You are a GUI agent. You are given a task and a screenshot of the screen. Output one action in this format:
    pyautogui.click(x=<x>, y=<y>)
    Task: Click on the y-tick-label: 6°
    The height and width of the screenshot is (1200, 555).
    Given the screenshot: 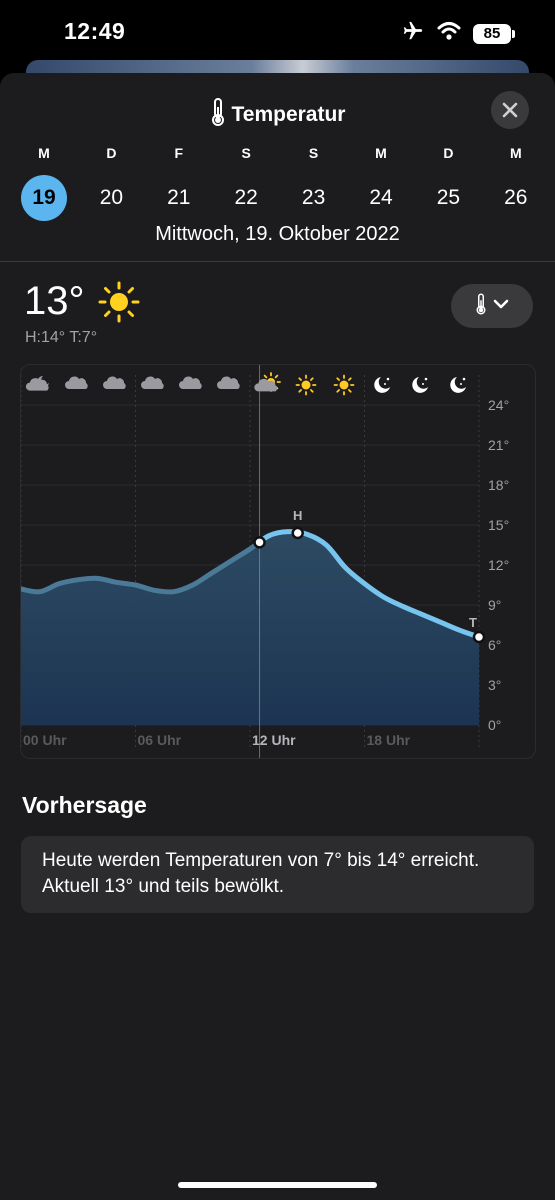 What is the action you would take?
    pyautogui.click(x=494, y=645)
    